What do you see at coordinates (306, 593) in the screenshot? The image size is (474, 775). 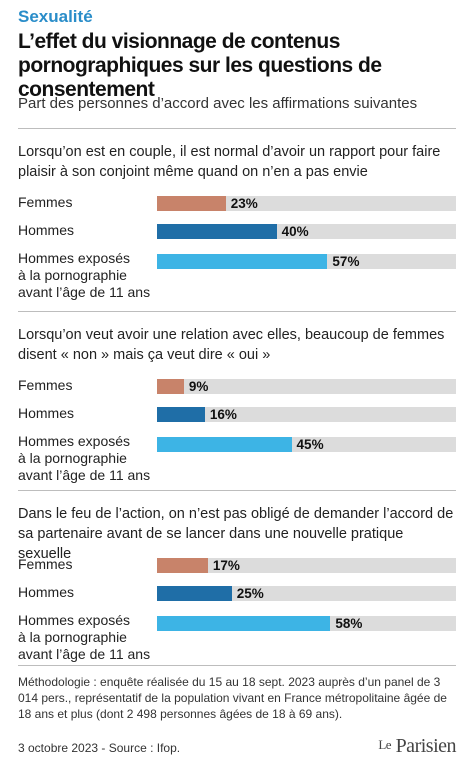 I see `bar-track: 25%` at bounding box center [306, 593].